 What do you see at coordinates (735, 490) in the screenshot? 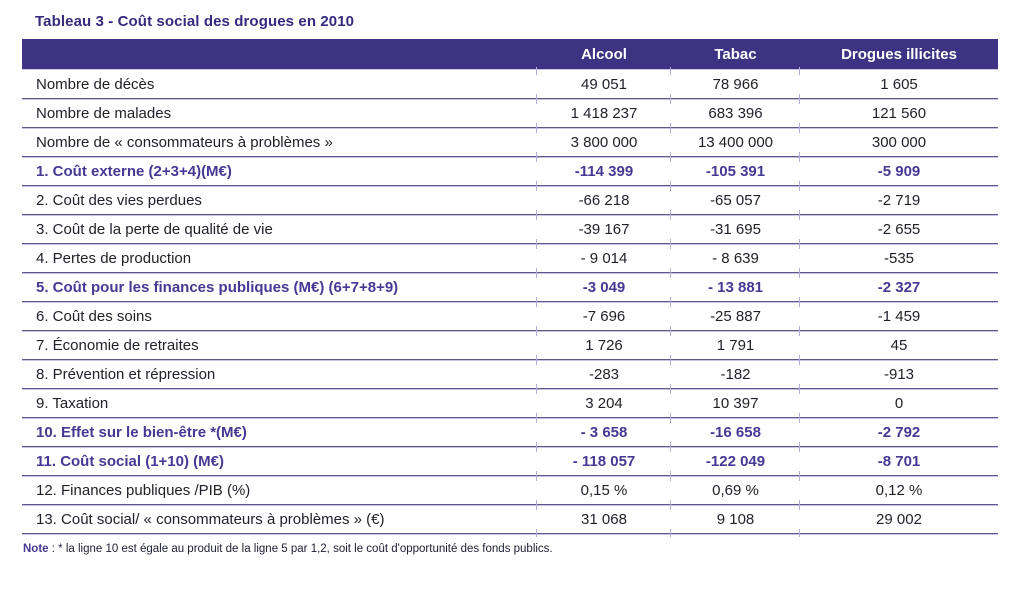
I see `cell-value-tabac: 0,69 %` at bounding box center [735, 490].